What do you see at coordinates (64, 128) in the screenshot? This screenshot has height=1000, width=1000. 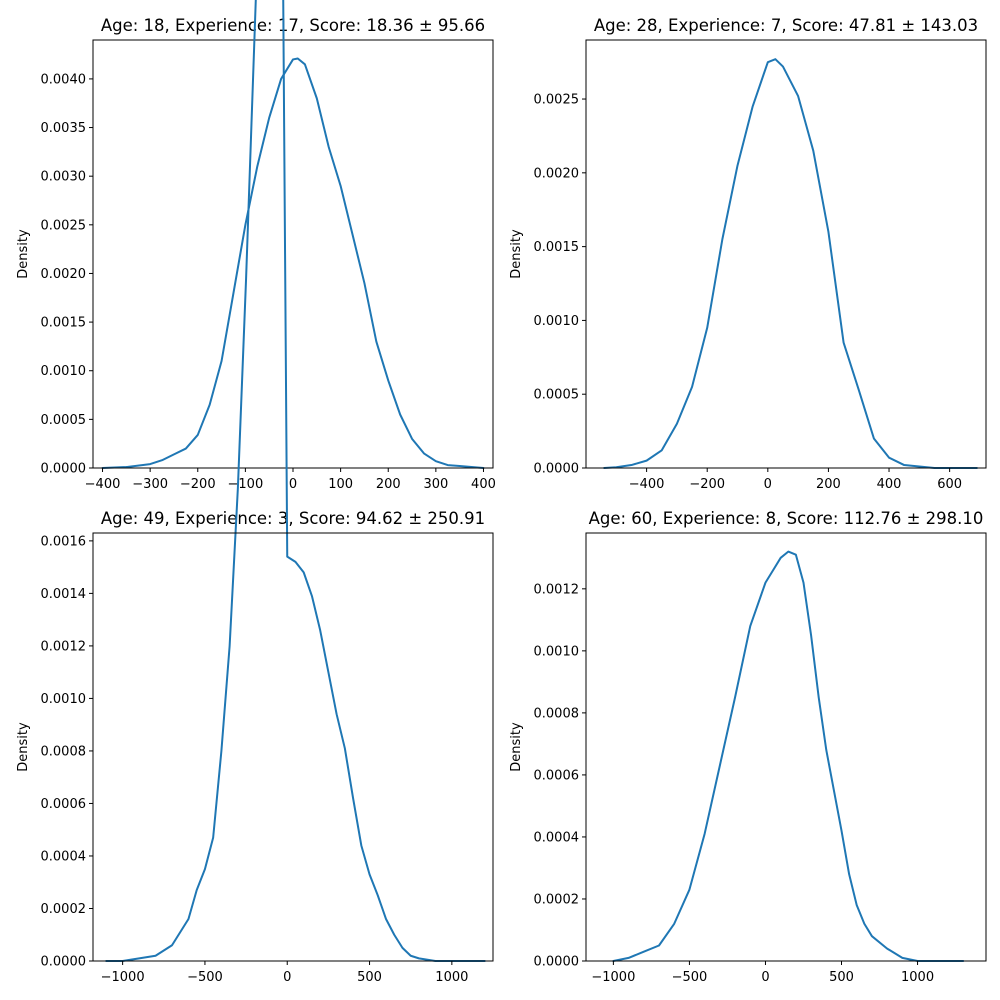 I see `y-tick-label: 0.0035` at bounding box center [64, 128].